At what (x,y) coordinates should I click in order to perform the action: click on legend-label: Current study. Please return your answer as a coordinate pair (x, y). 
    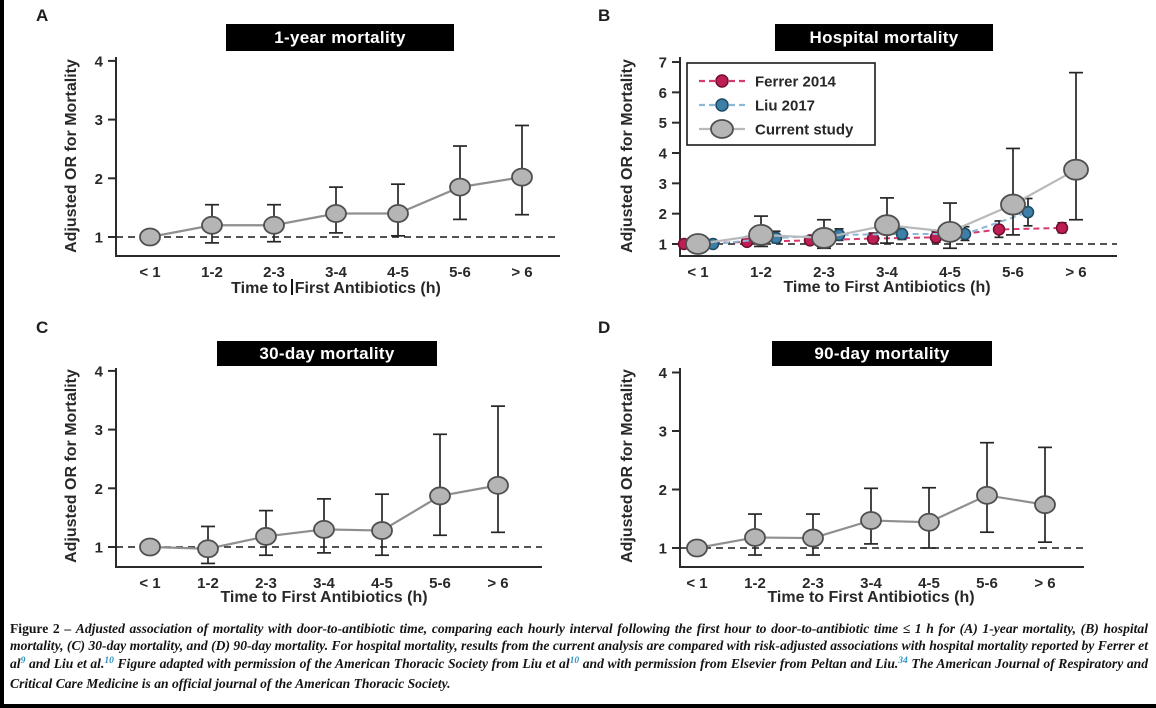
    Looking at the image, I should click on (804, 130).